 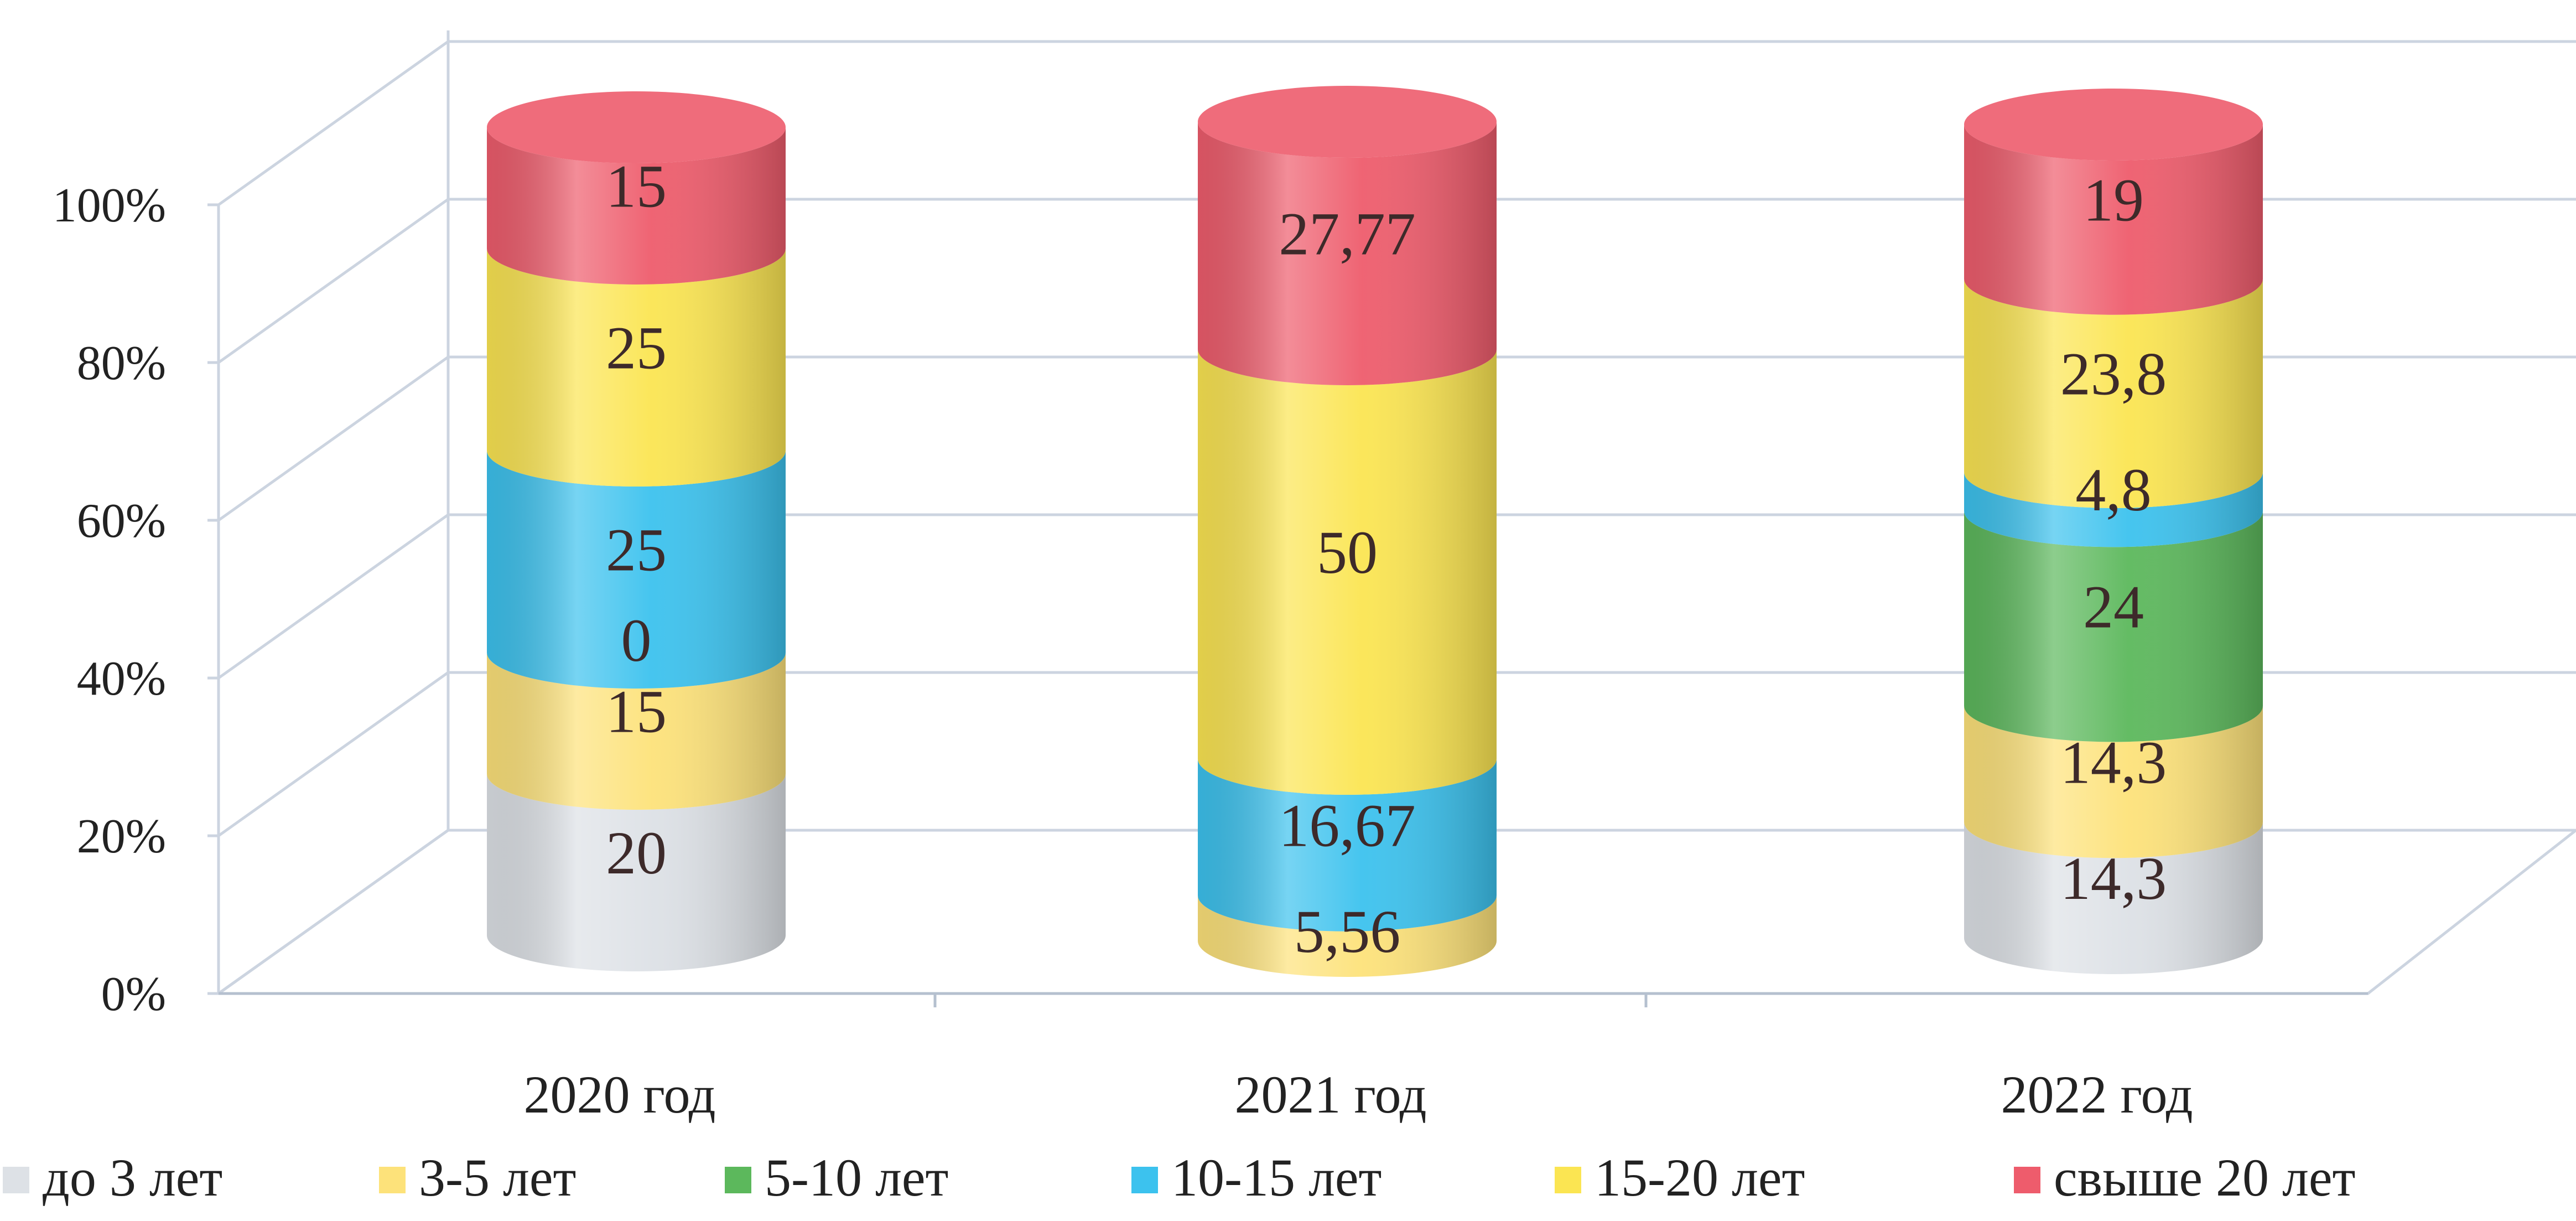 I want to click on x-category-label: 2022 год, so click(x=2097, y=1094).